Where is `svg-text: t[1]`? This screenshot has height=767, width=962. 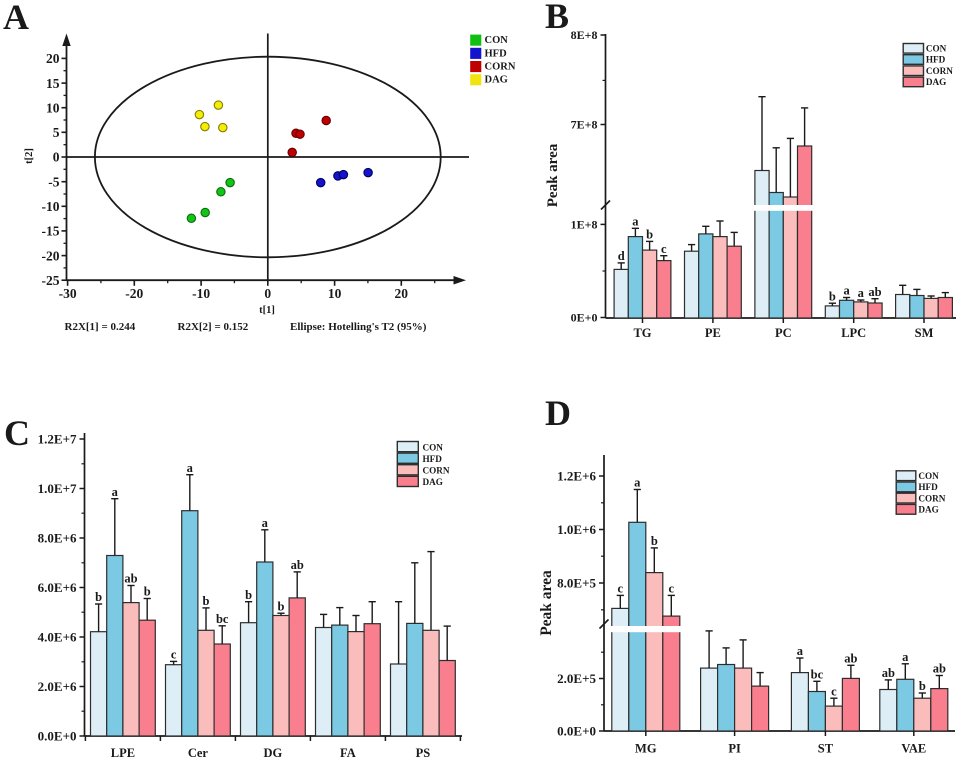 svg-text: t[1] is located at coordinates (267, 310).